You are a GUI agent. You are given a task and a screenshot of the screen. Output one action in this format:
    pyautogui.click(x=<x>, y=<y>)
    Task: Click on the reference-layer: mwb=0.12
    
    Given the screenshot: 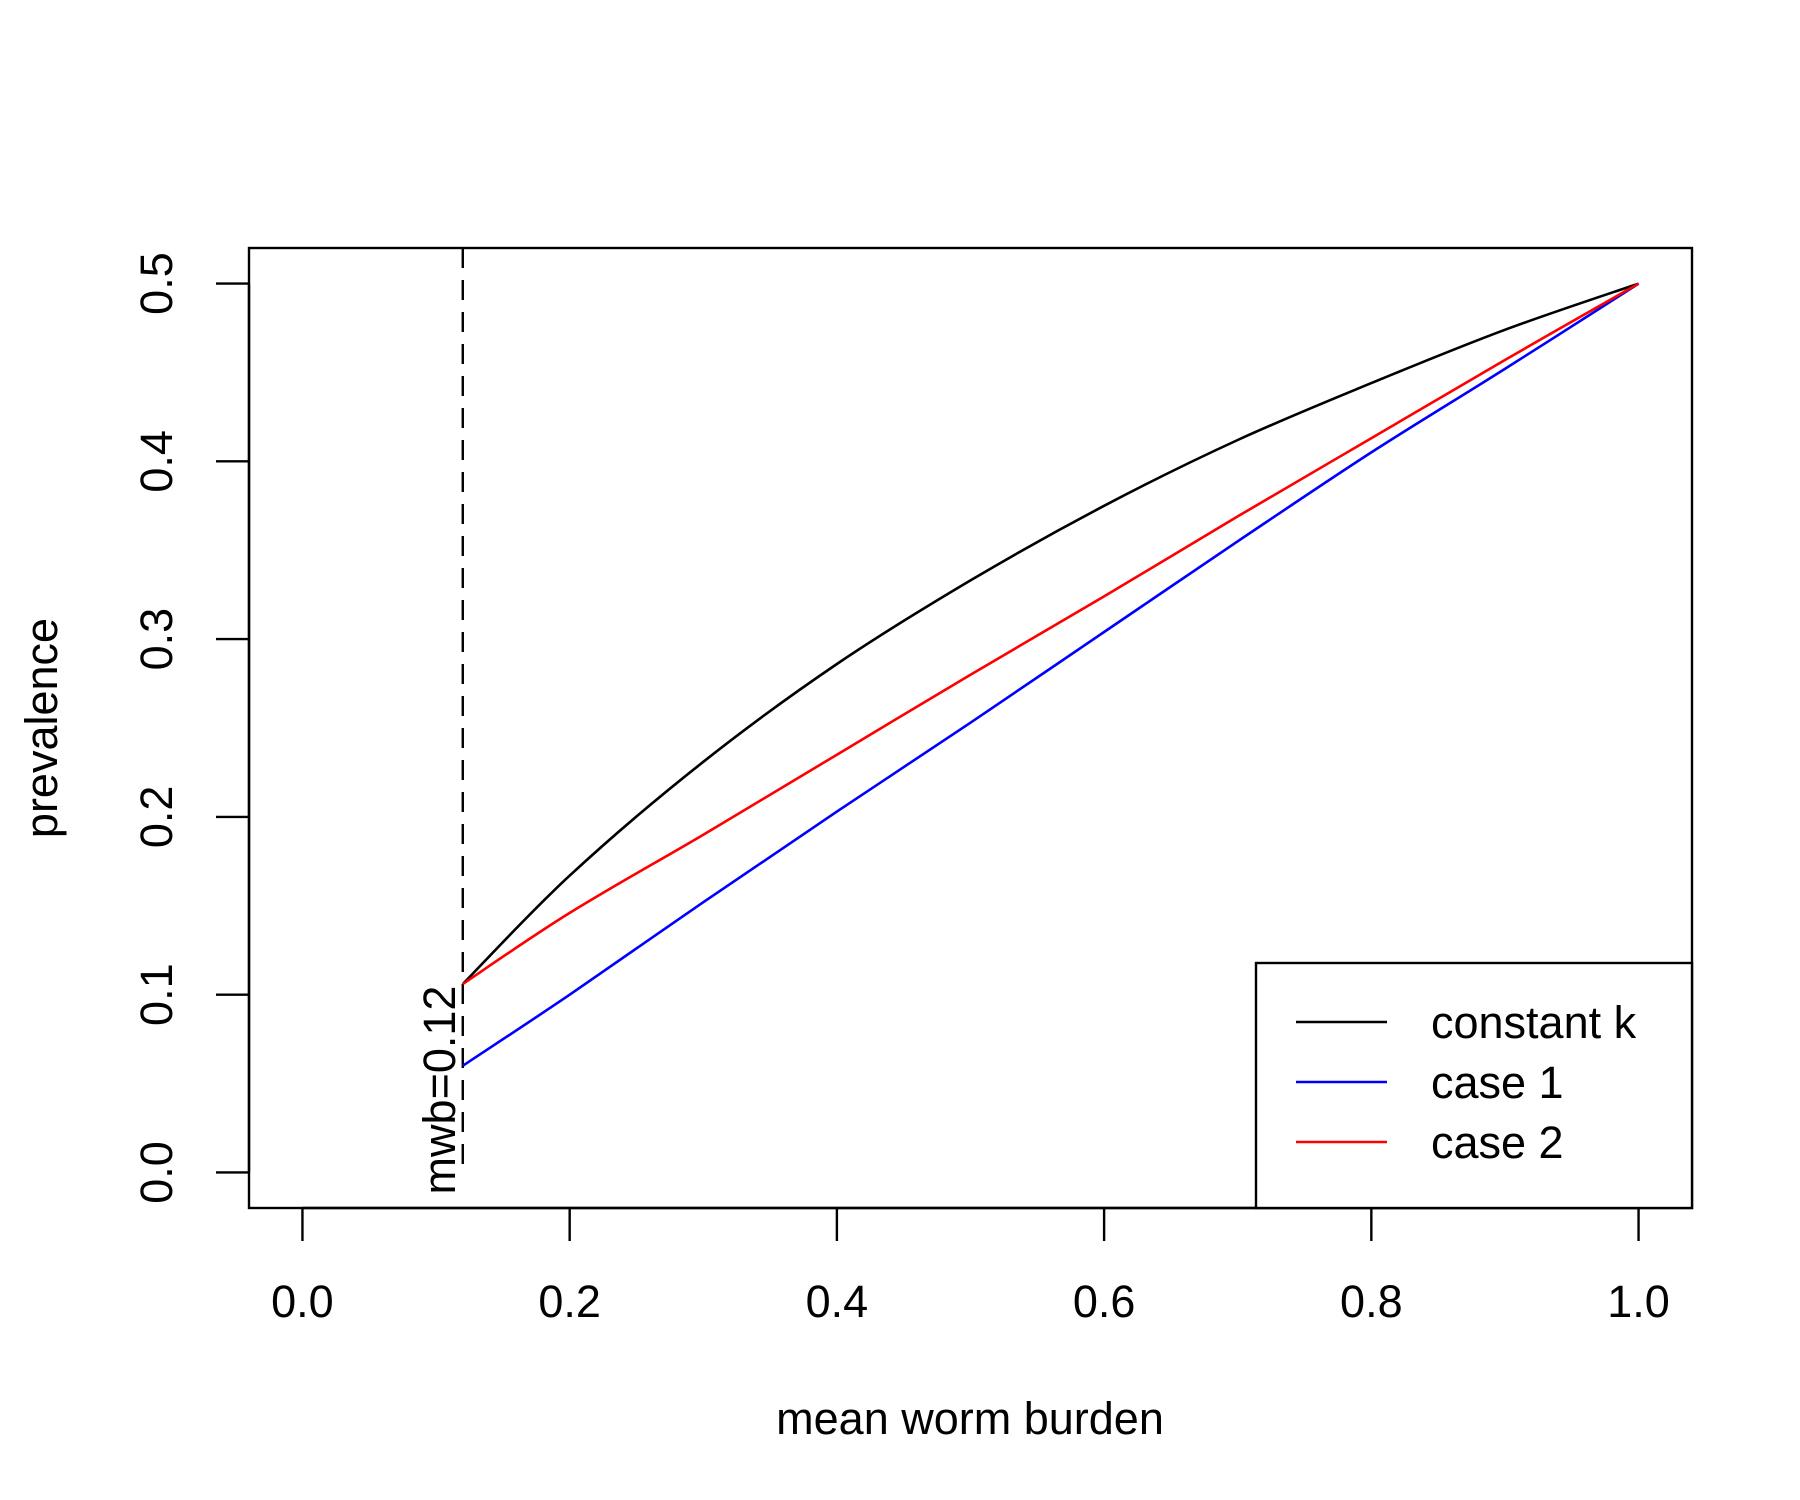 What is the action you would take?
    pyautogui.click(x=439, y=721)
    